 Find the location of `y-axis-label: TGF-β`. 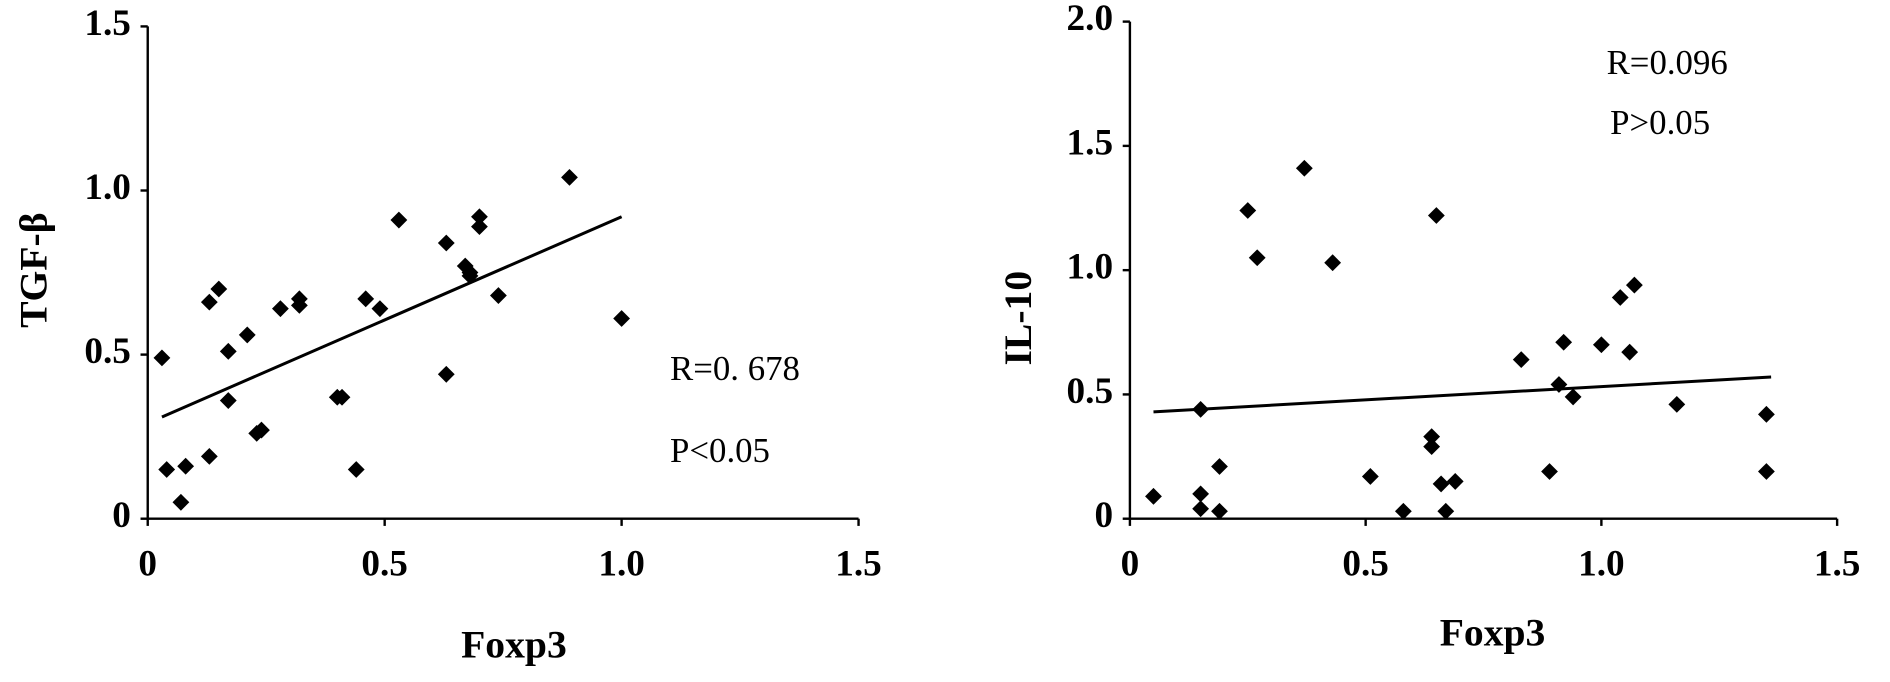

y-axis-label: TGF-β is located at coordinates (33, 269).